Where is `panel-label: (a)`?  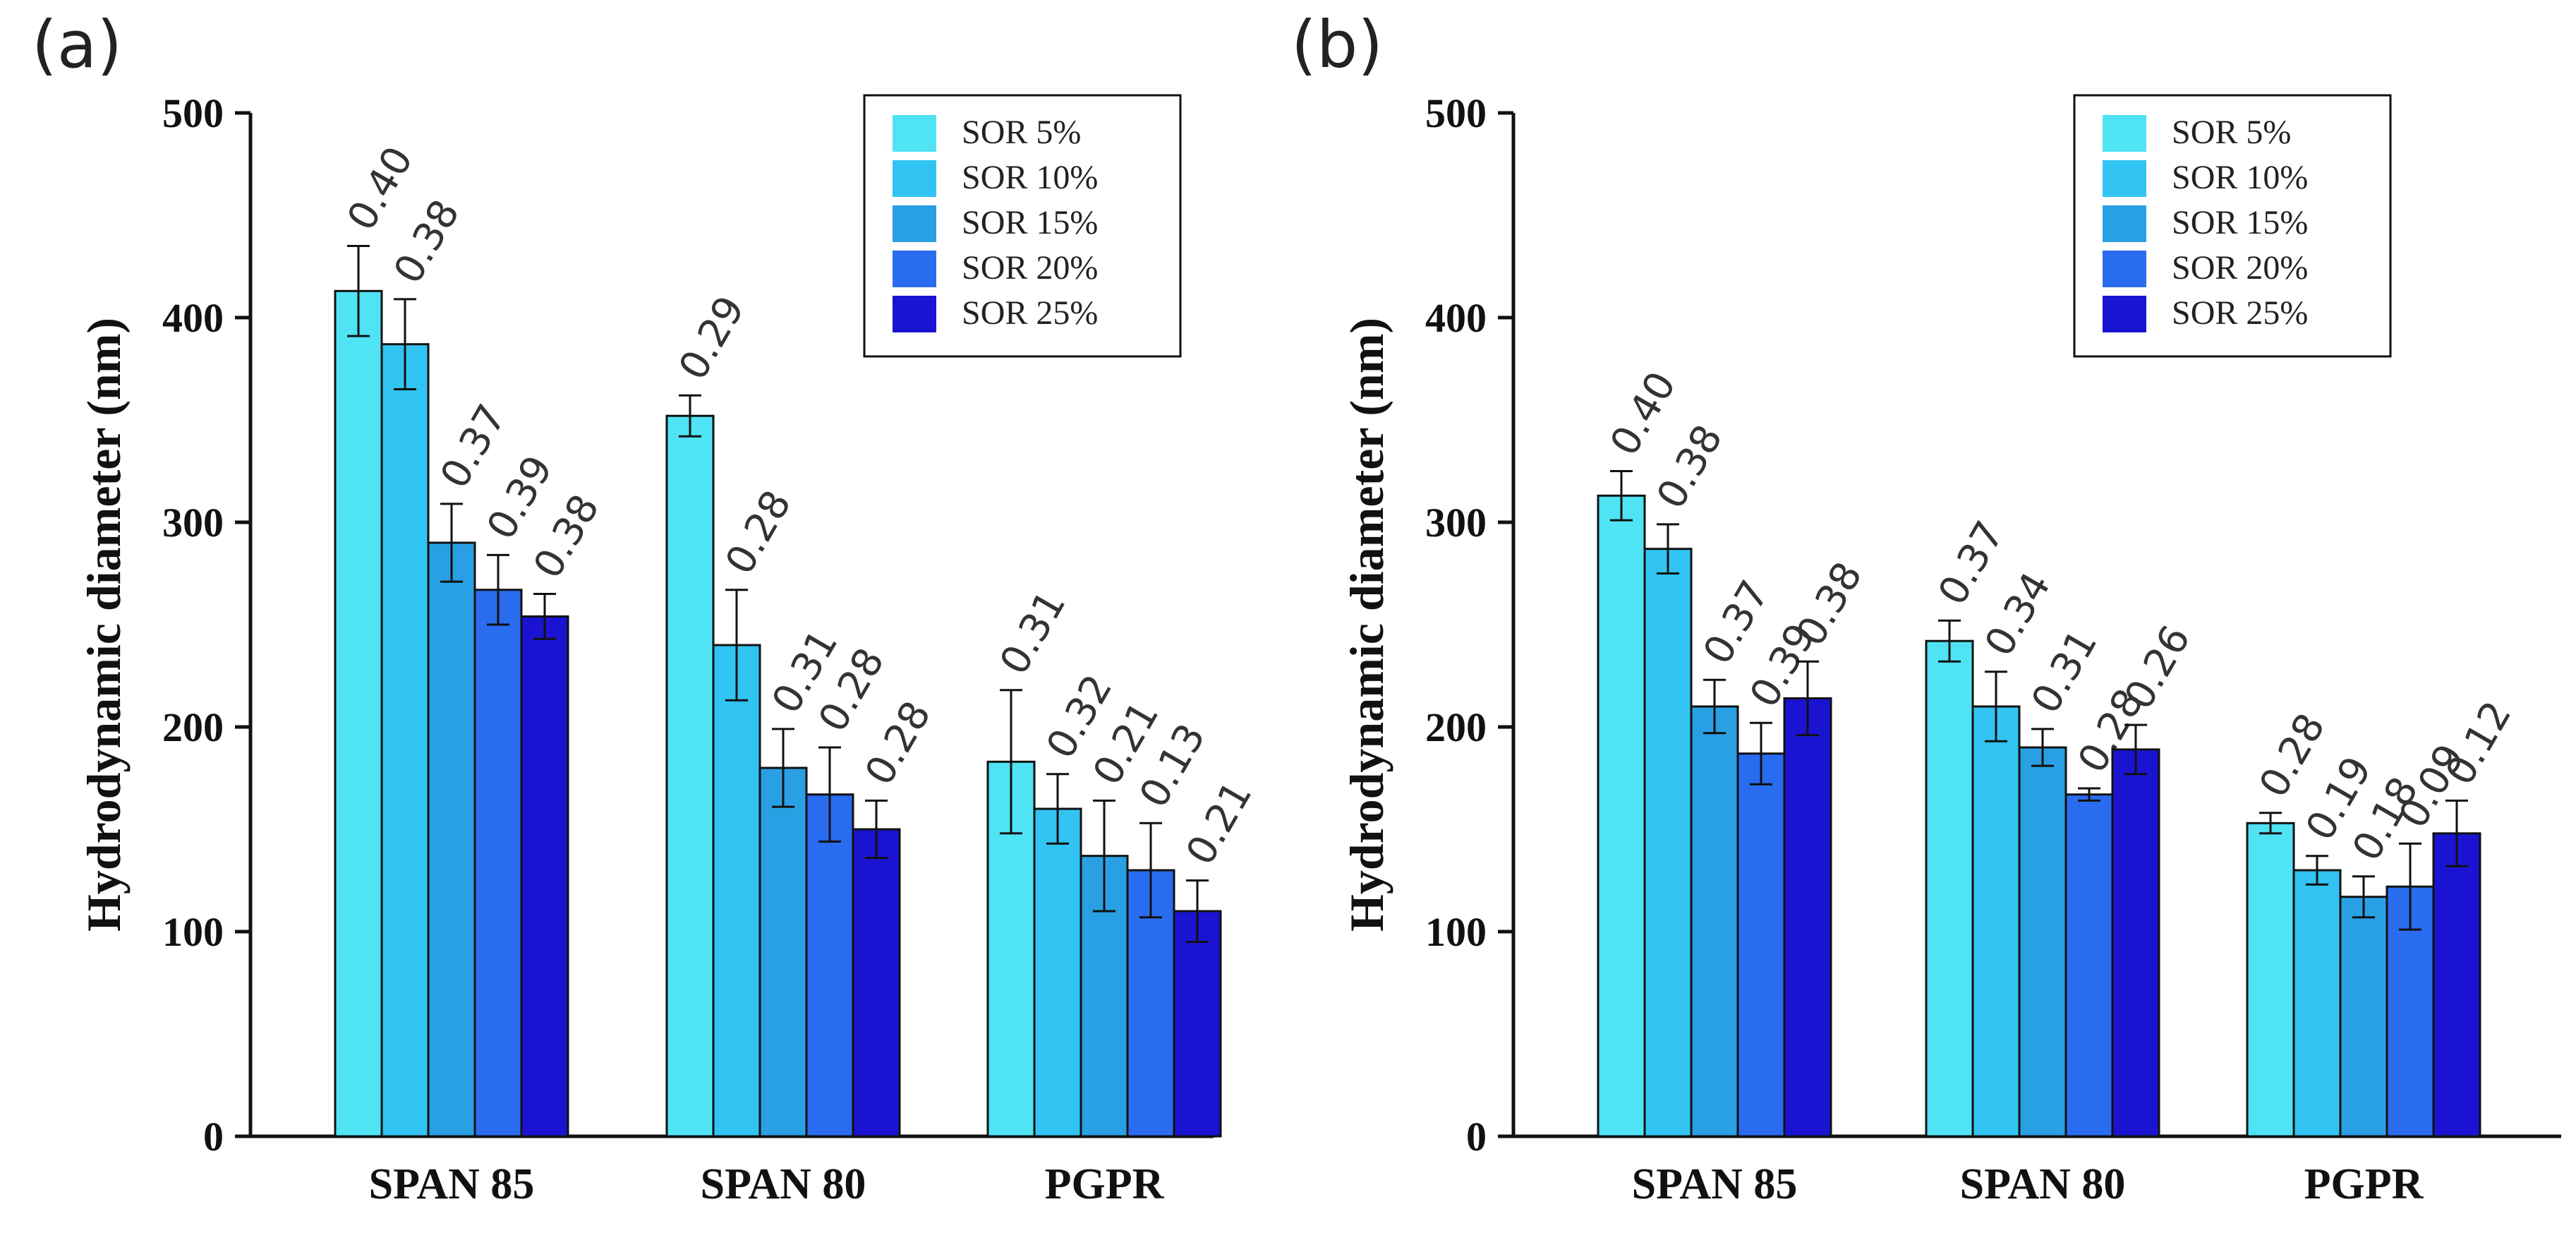
panel-label: (a) is located at coordinates (77, 45).